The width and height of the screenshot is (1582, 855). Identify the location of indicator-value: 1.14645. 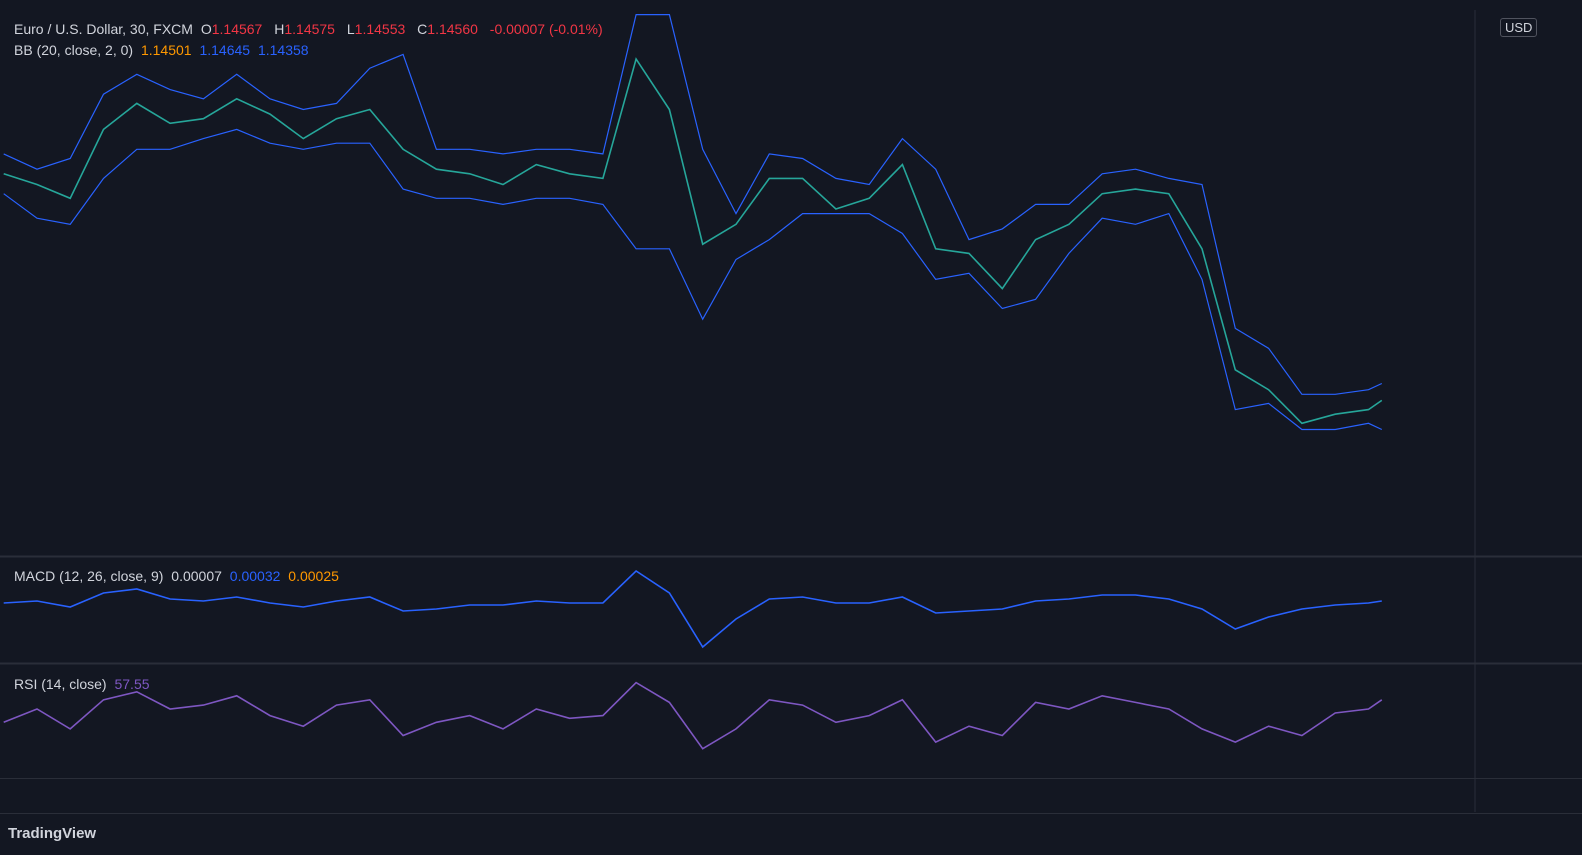
(225, 50).